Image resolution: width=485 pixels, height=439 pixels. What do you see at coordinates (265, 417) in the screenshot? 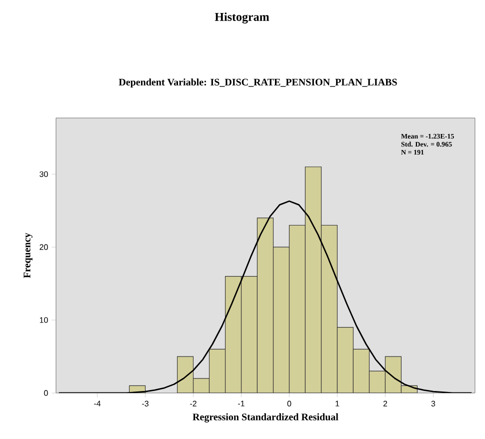
I see `x-axis-title: Regression Standardized Residual` at bounding box center [265, 417].